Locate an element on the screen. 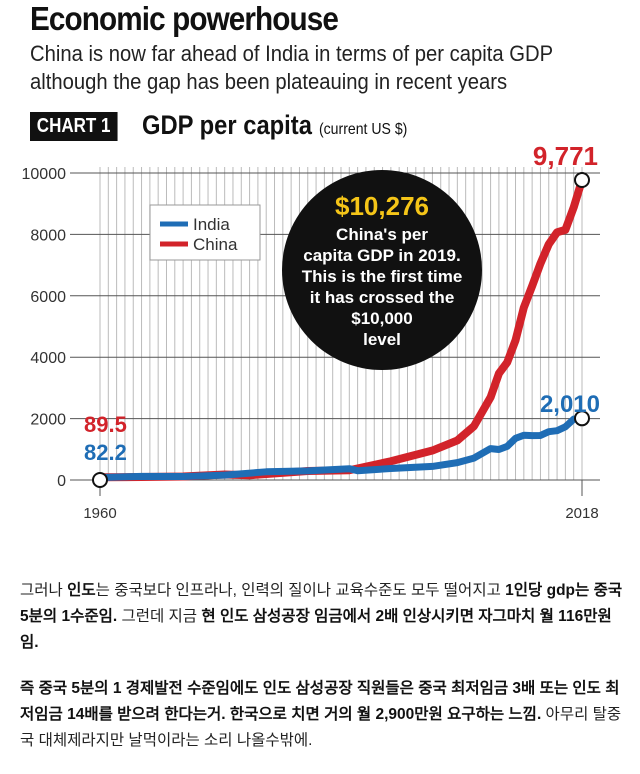 The image size is (640, 774). india-end-label: 2,010 is located at coordinates (570, 404).